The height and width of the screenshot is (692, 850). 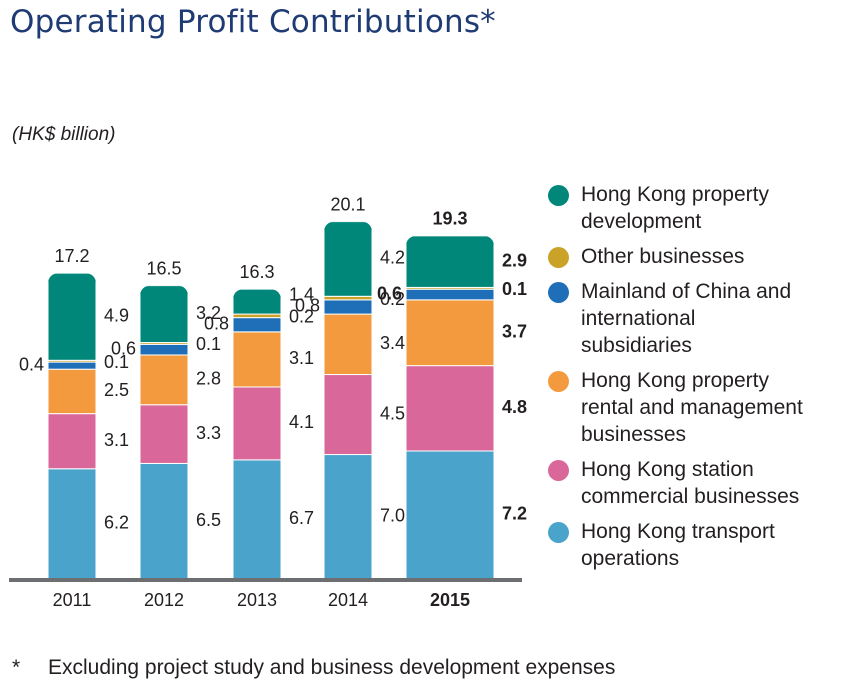 What do you see at coordinates (208, 433) in the screenshot?
I see `label-hk_station-2012: 3.3` at bounding box center [208, 433].